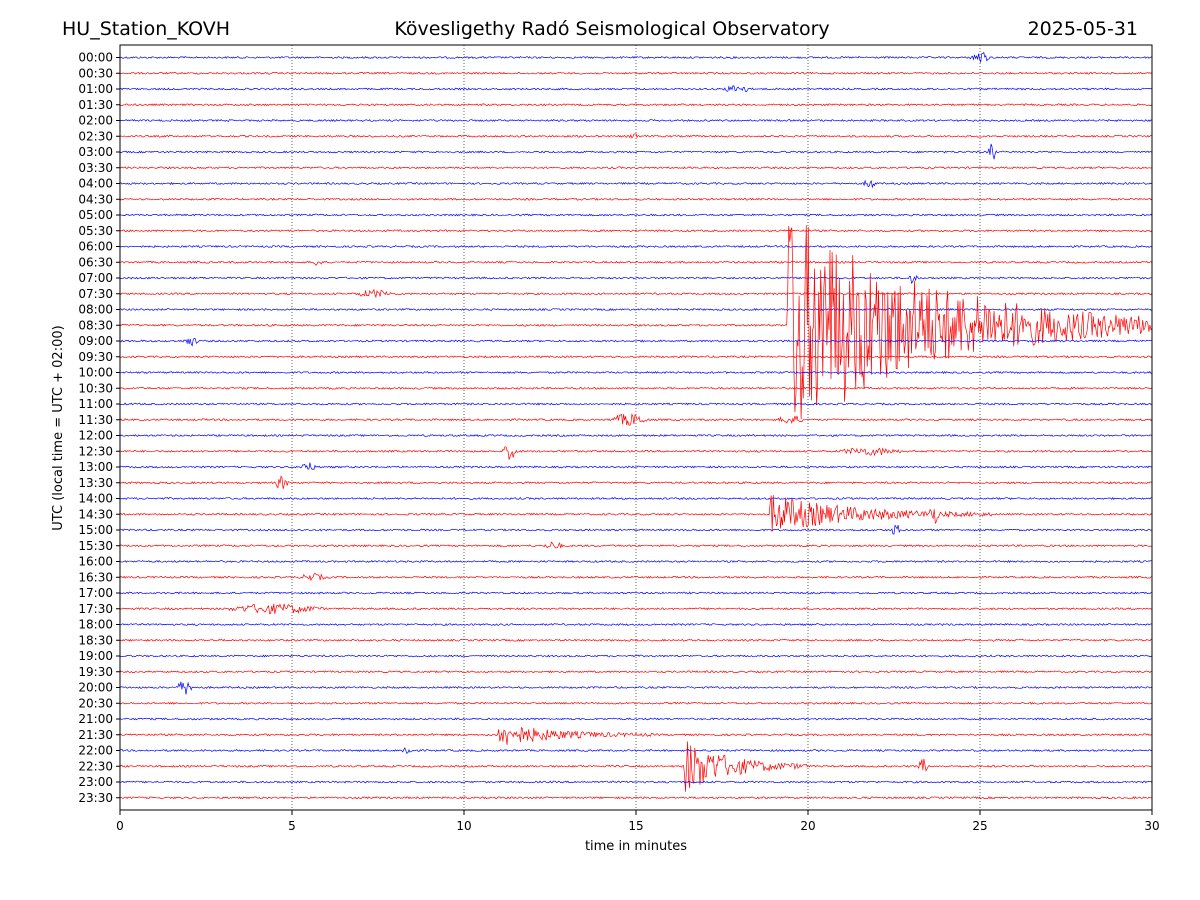  I want to click on y-tick-label: 22:00, so click(95, 751).